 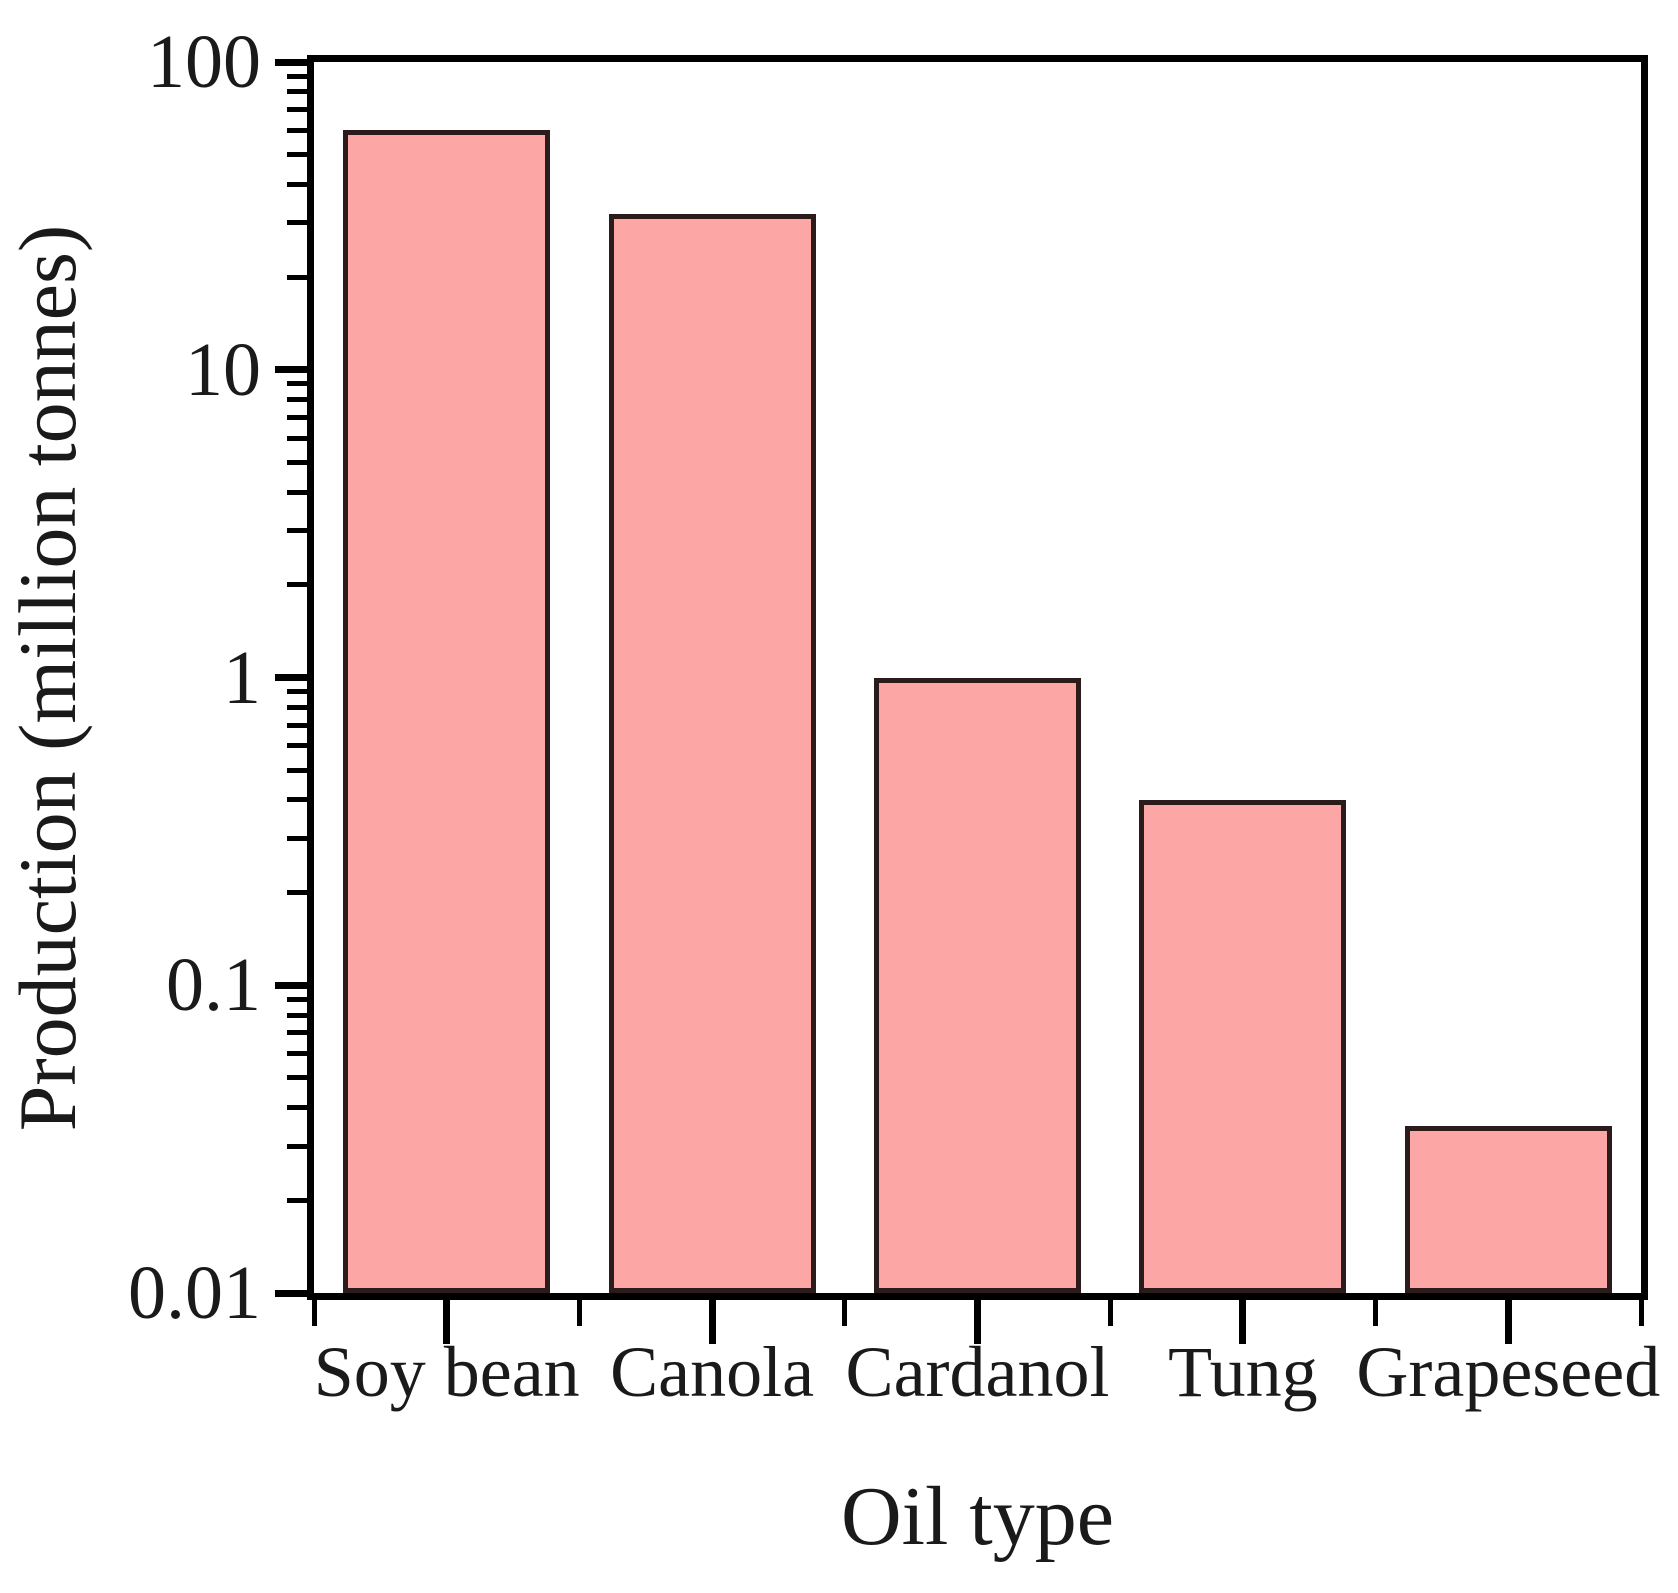 I want to click on bar-soy-bean, so click(x=447, y=711).